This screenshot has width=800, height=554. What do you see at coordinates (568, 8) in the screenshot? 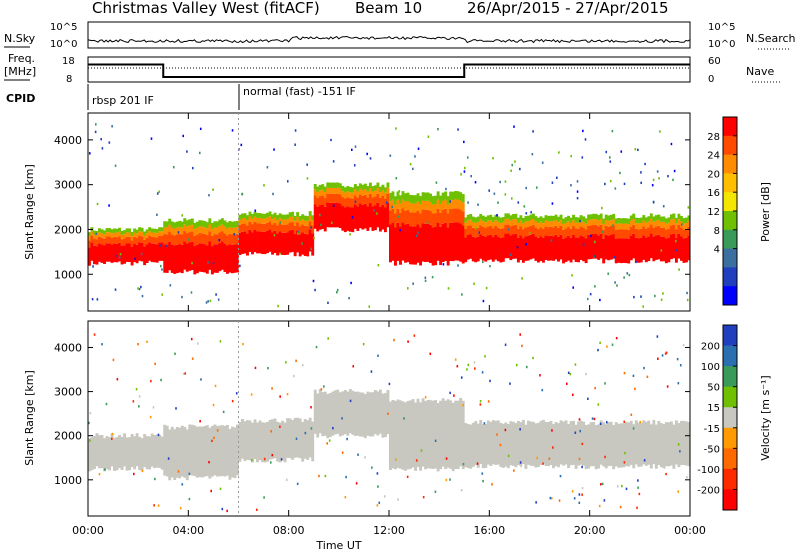
I see `date-range-title: 26/Apr/2015 - 27/Apr/2015` at bounding box center [568, 8].